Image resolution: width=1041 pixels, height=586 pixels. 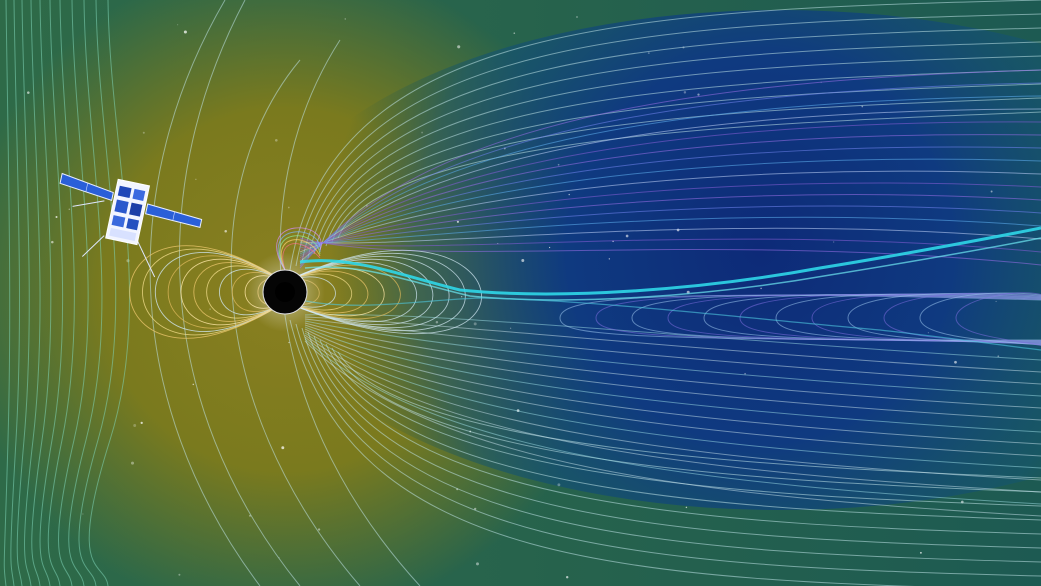 What do you see at coordinates (131, 225) in the screenshot?
I see `satellite-icon` at bounding box center [131, 225].